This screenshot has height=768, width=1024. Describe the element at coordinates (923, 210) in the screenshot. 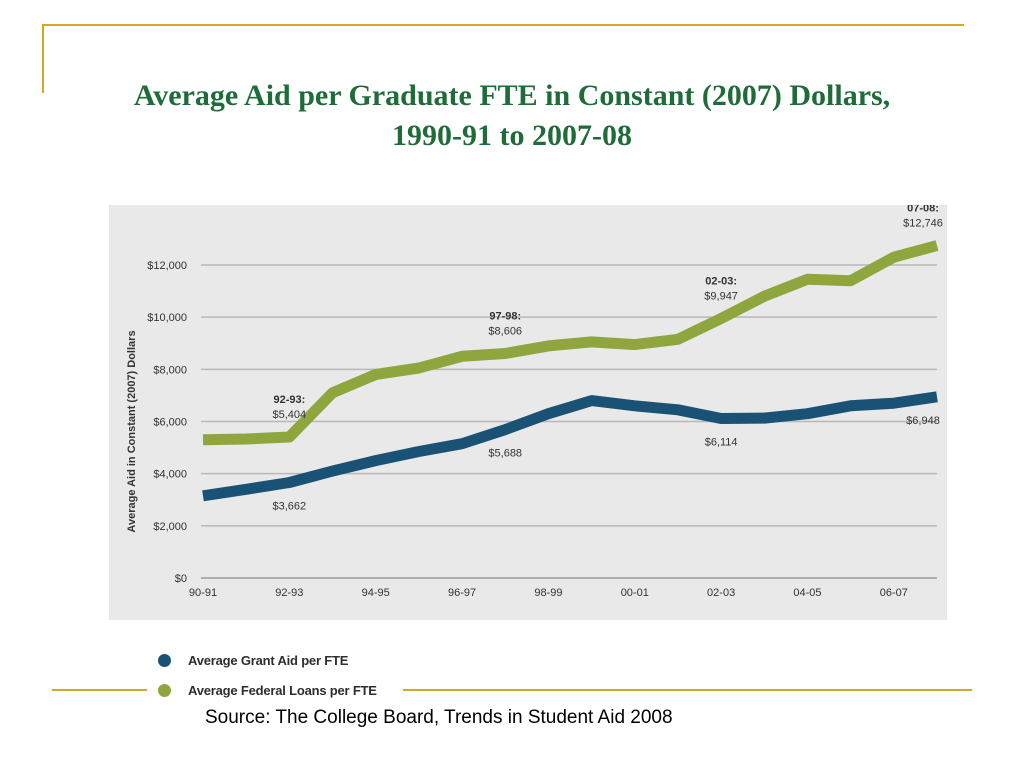

I see `annotation-period: 07-08:` at that location.